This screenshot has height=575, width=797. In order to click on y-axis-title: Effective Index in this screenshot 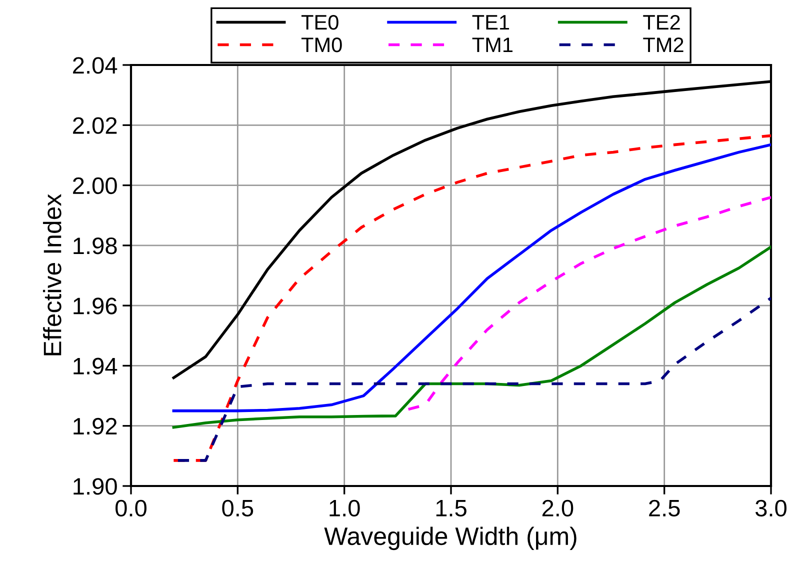, I will do `click(52, 275)`.